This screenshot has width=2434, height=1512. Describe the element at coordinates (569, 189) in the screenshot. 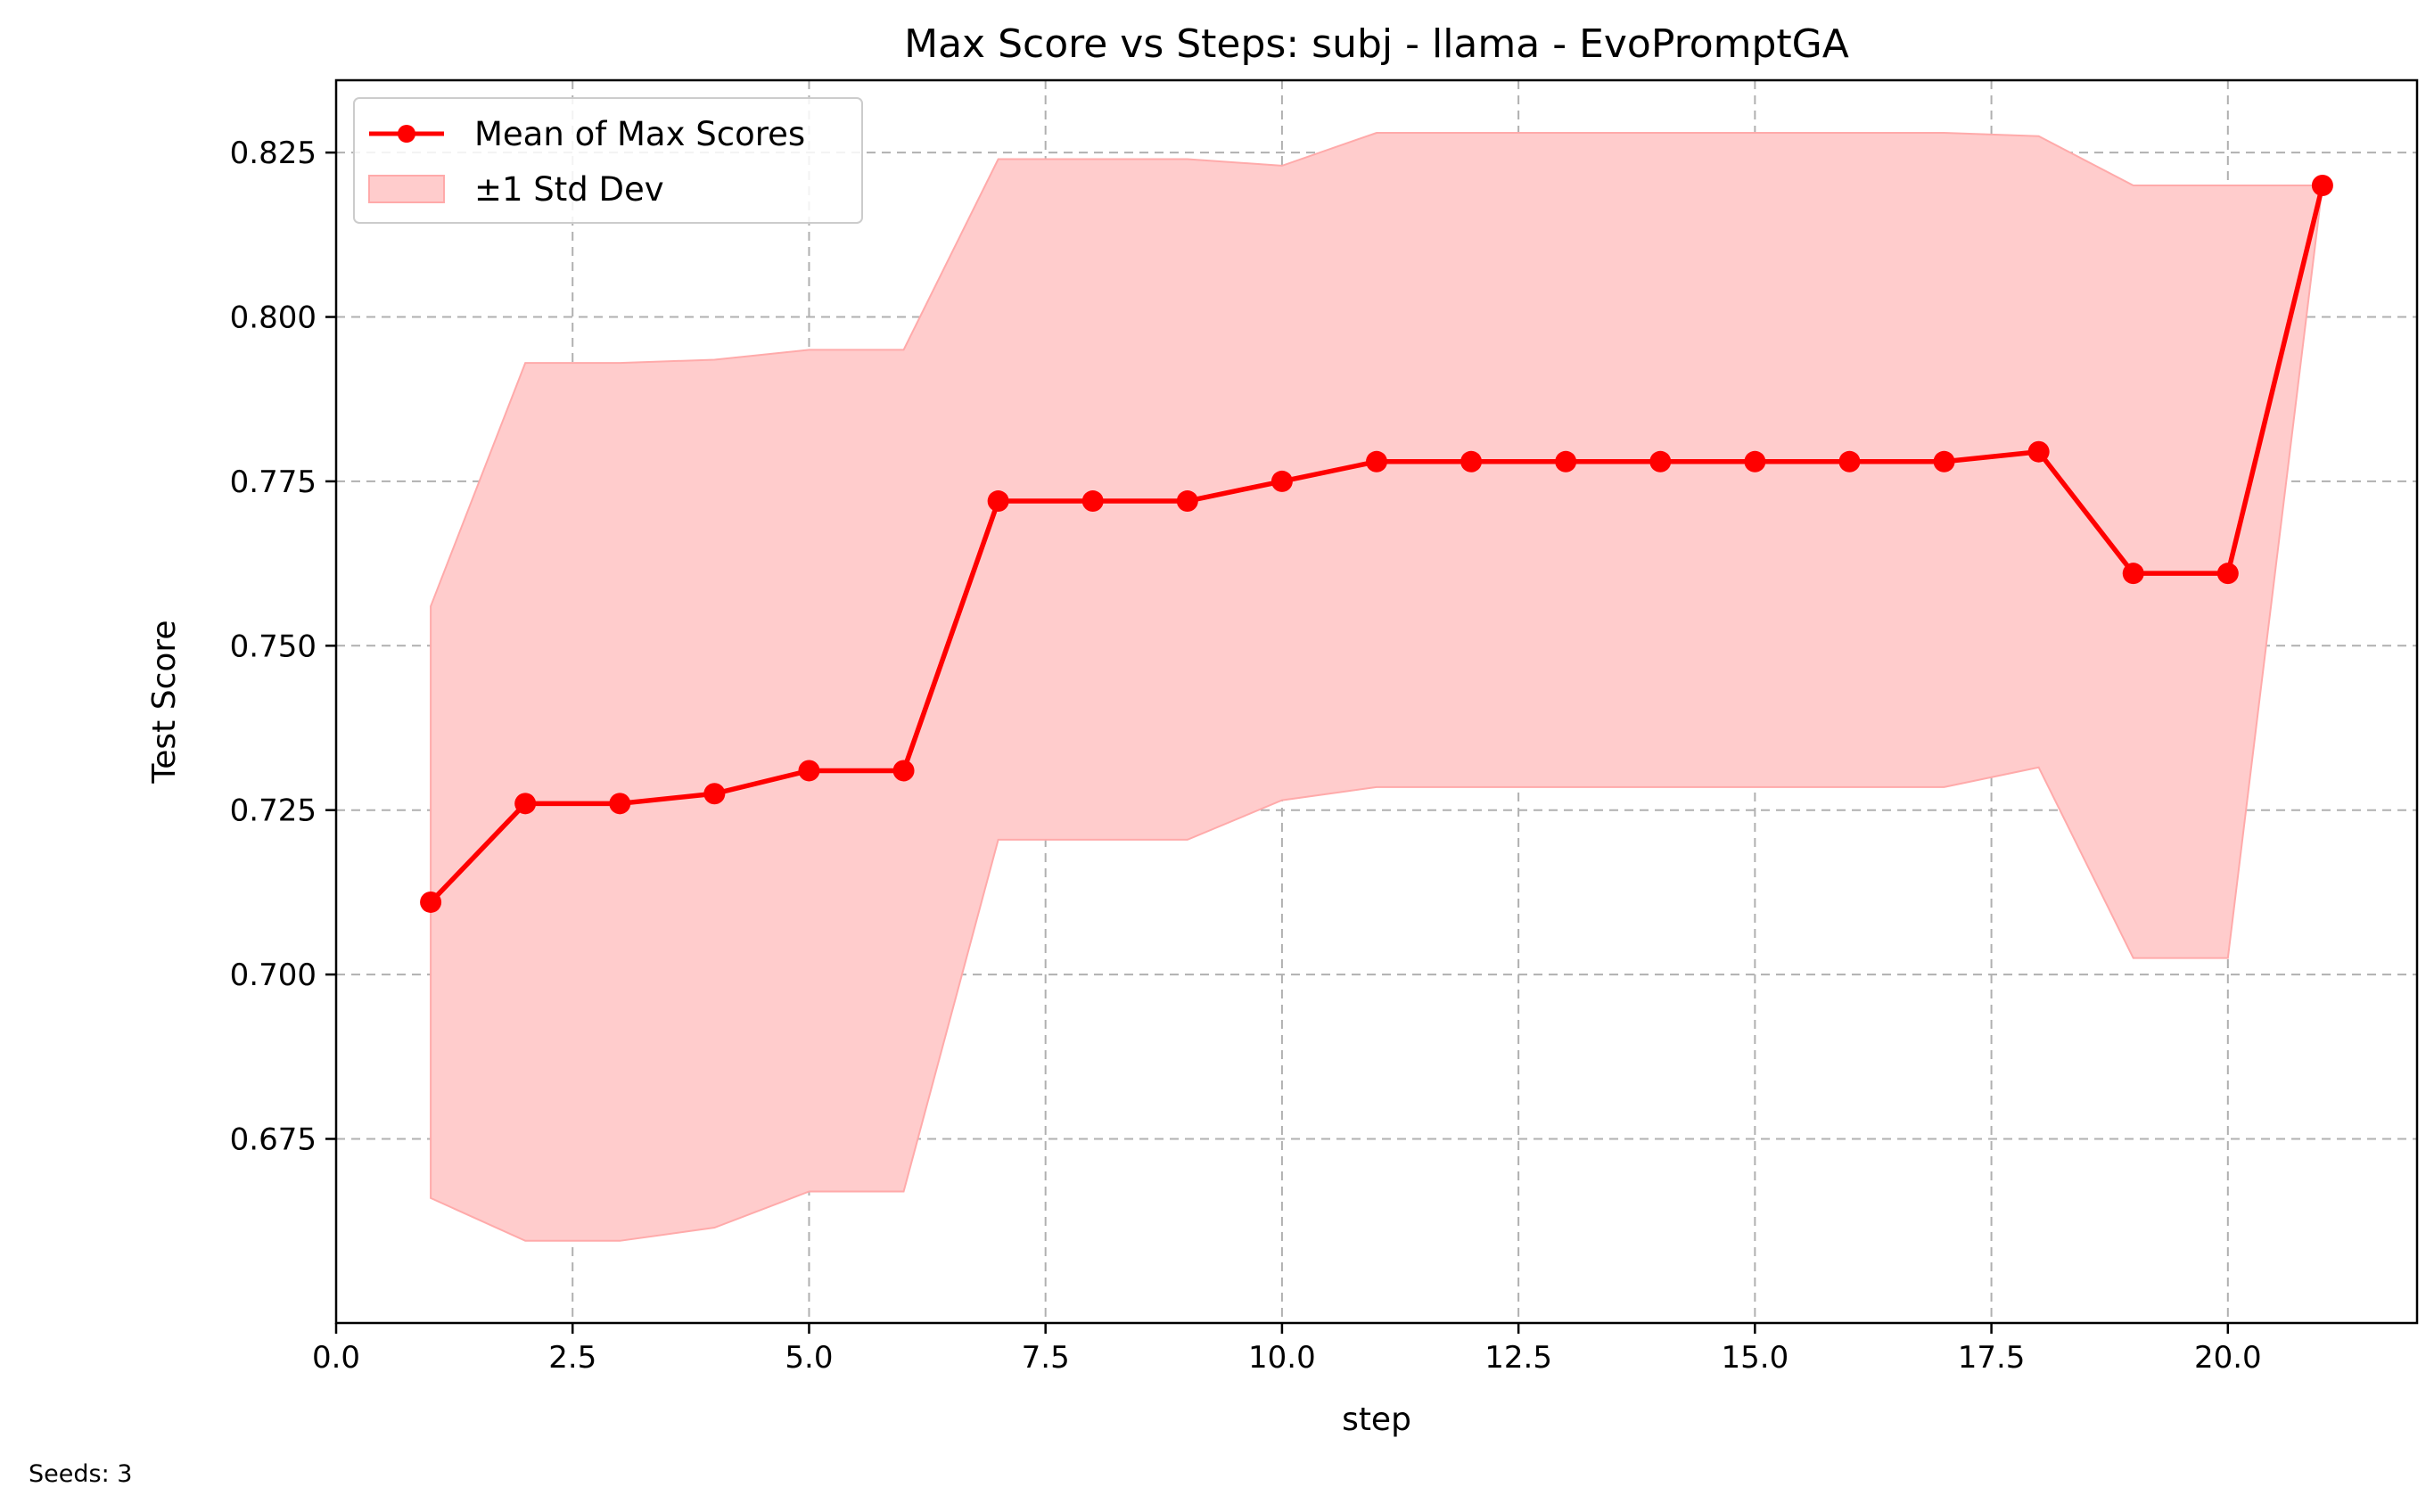

I see `legend-label-std: ±1 Std Dev` at that location.